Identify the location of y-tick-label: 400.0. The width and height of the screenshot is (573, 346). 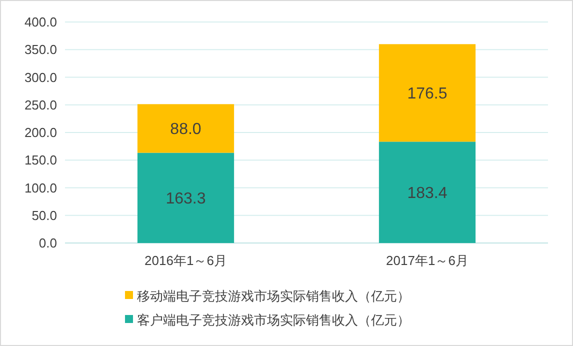
(40, 22).